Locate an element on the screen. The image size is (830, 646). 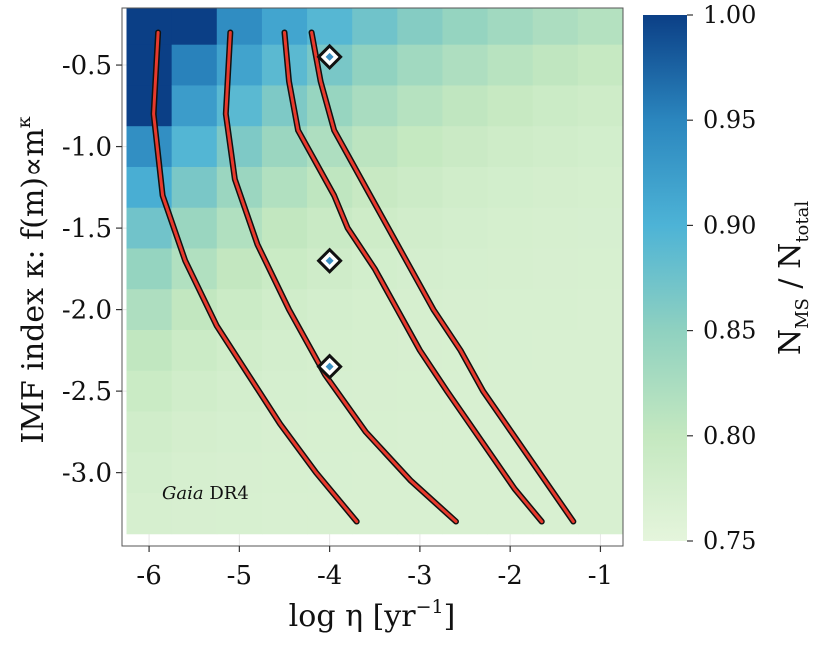
colorbar-tick-label: 1.00 is located at coordinates (729, 15).